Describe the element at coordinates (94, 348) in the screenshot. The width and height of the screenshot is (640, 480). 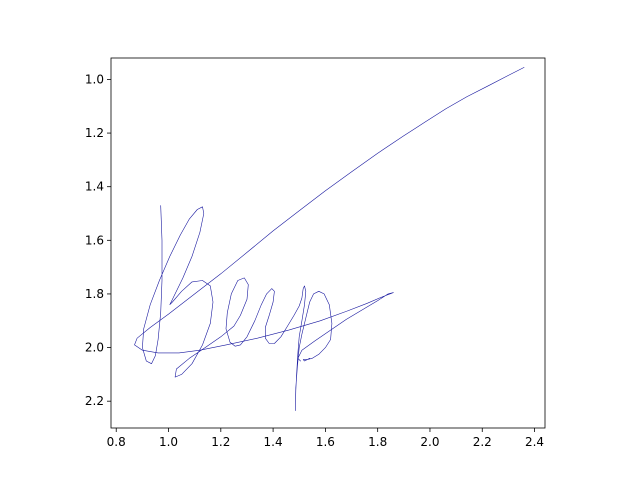
I see `y-tick-label: 2.0` at that location.